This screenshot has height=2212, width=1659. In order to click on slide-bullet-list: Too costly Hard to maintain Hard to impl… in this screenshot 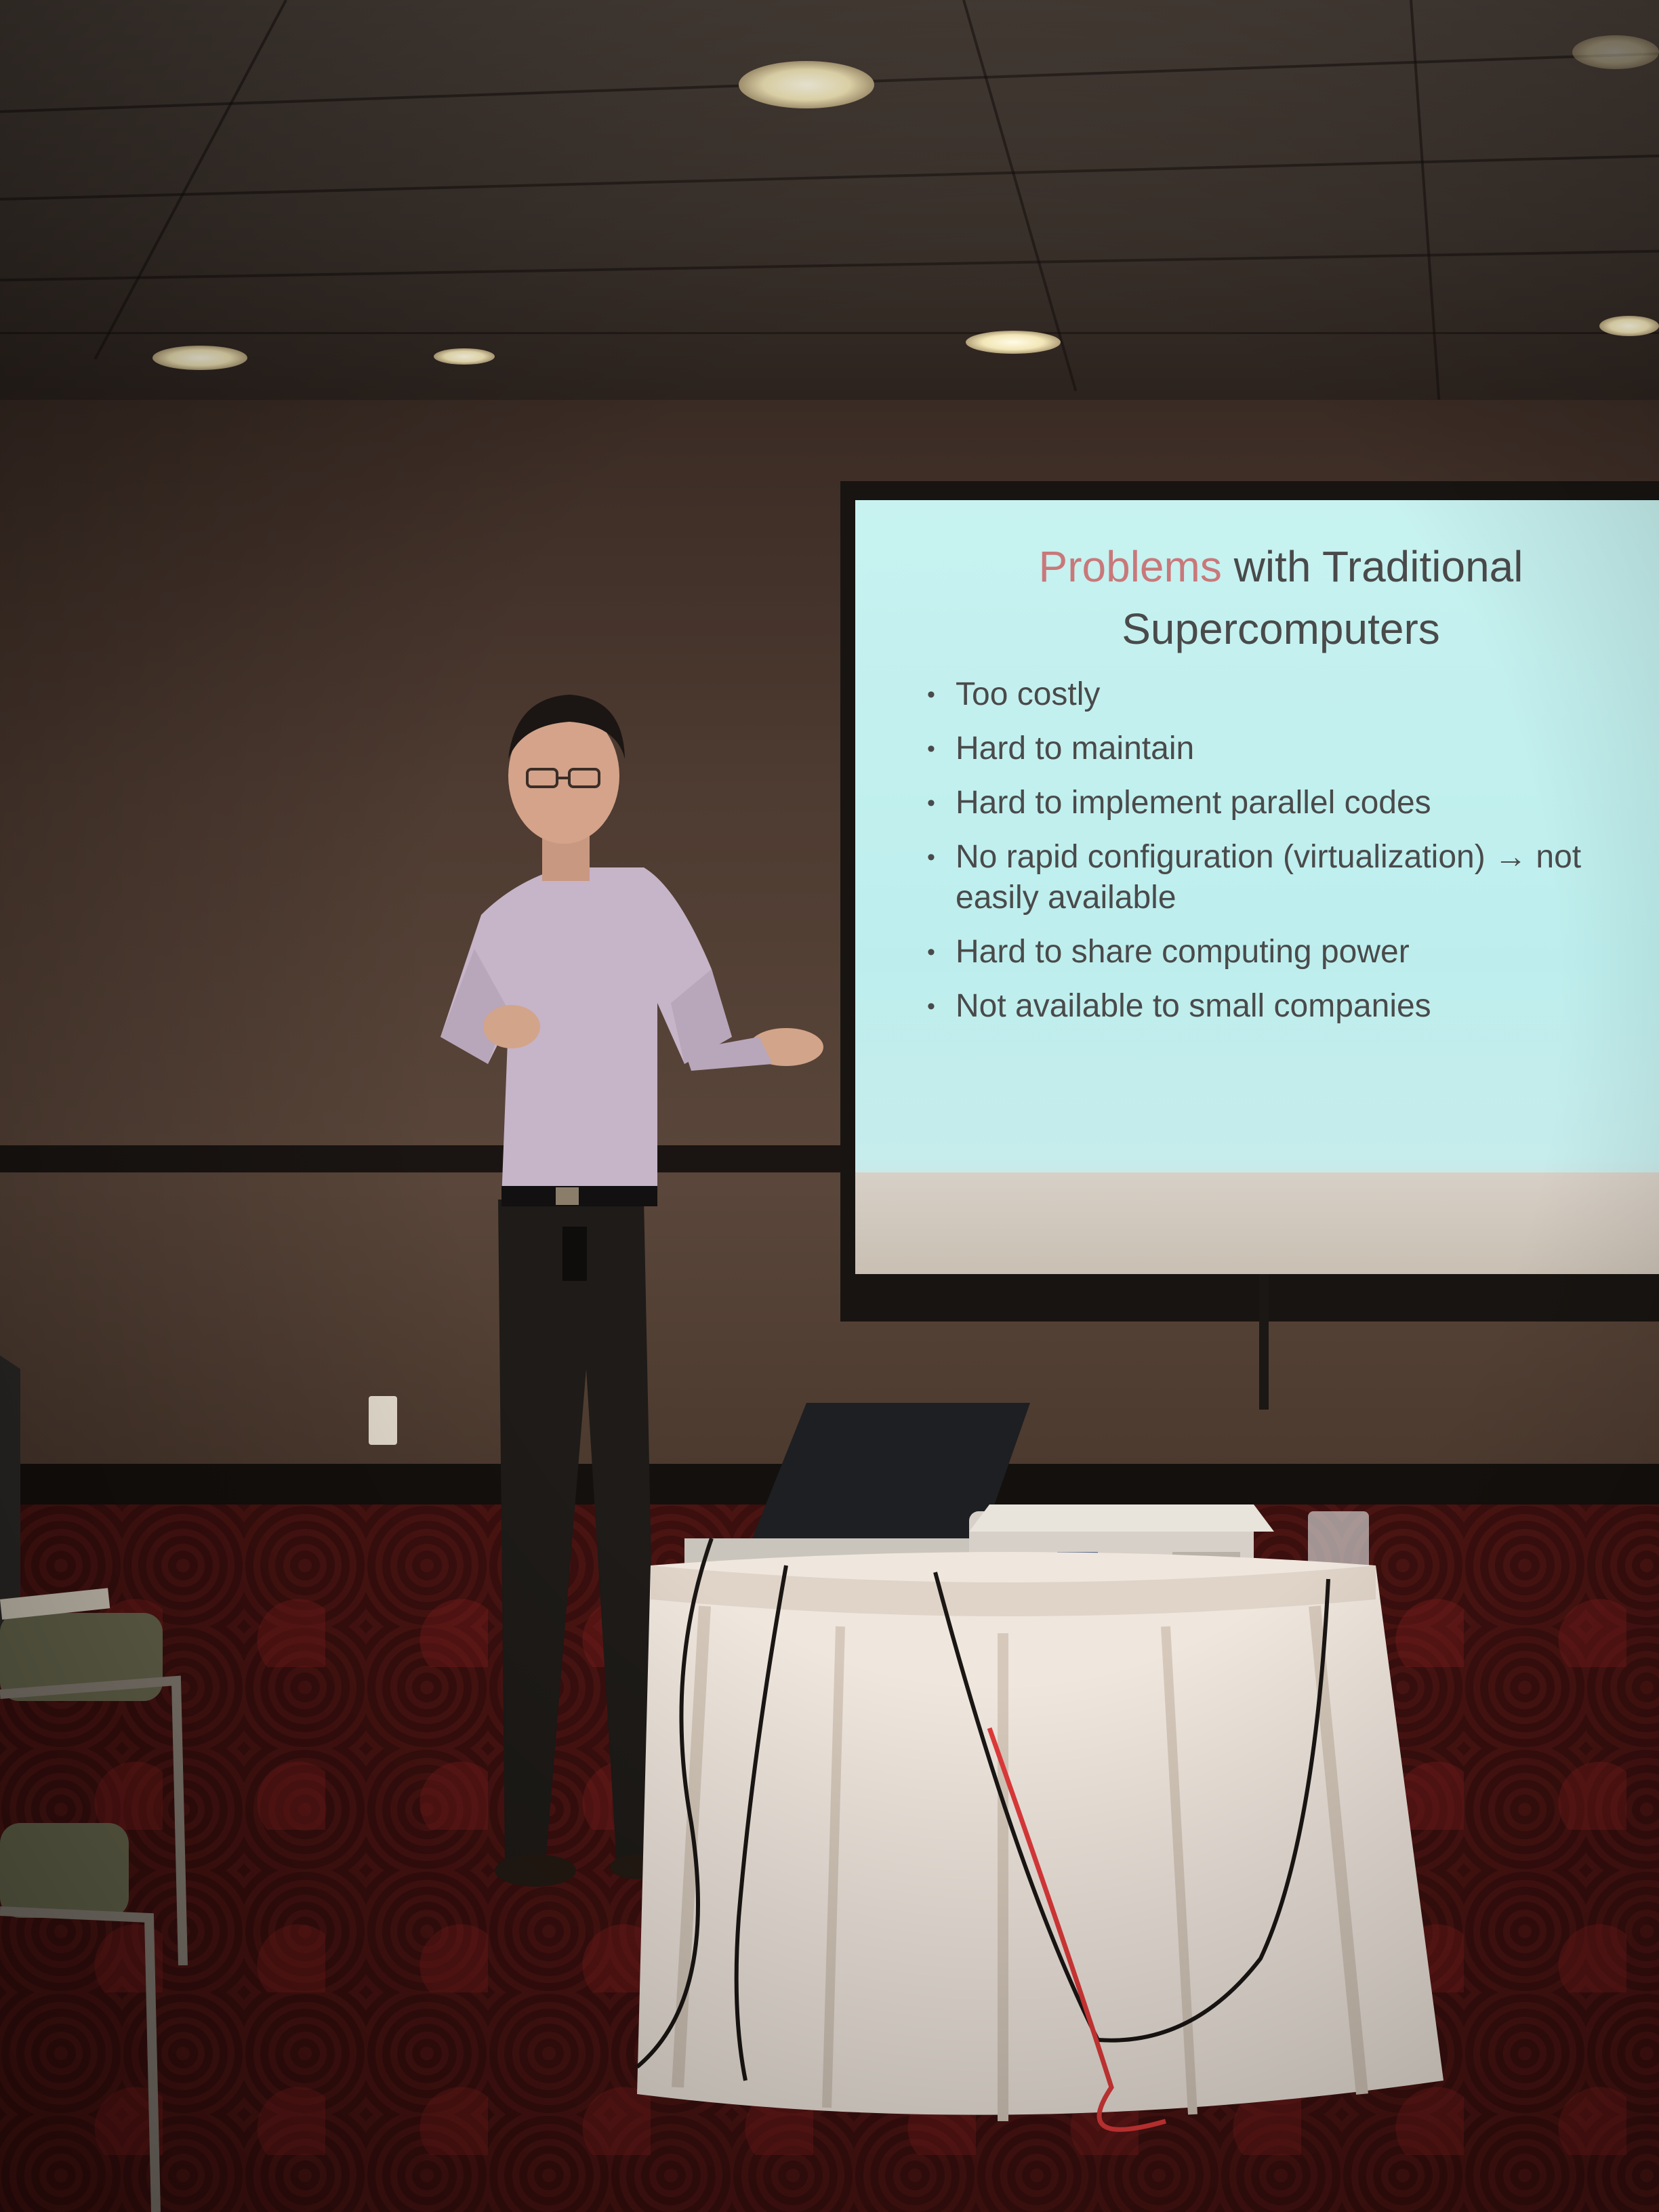, I will do `click(1281, 857)`.